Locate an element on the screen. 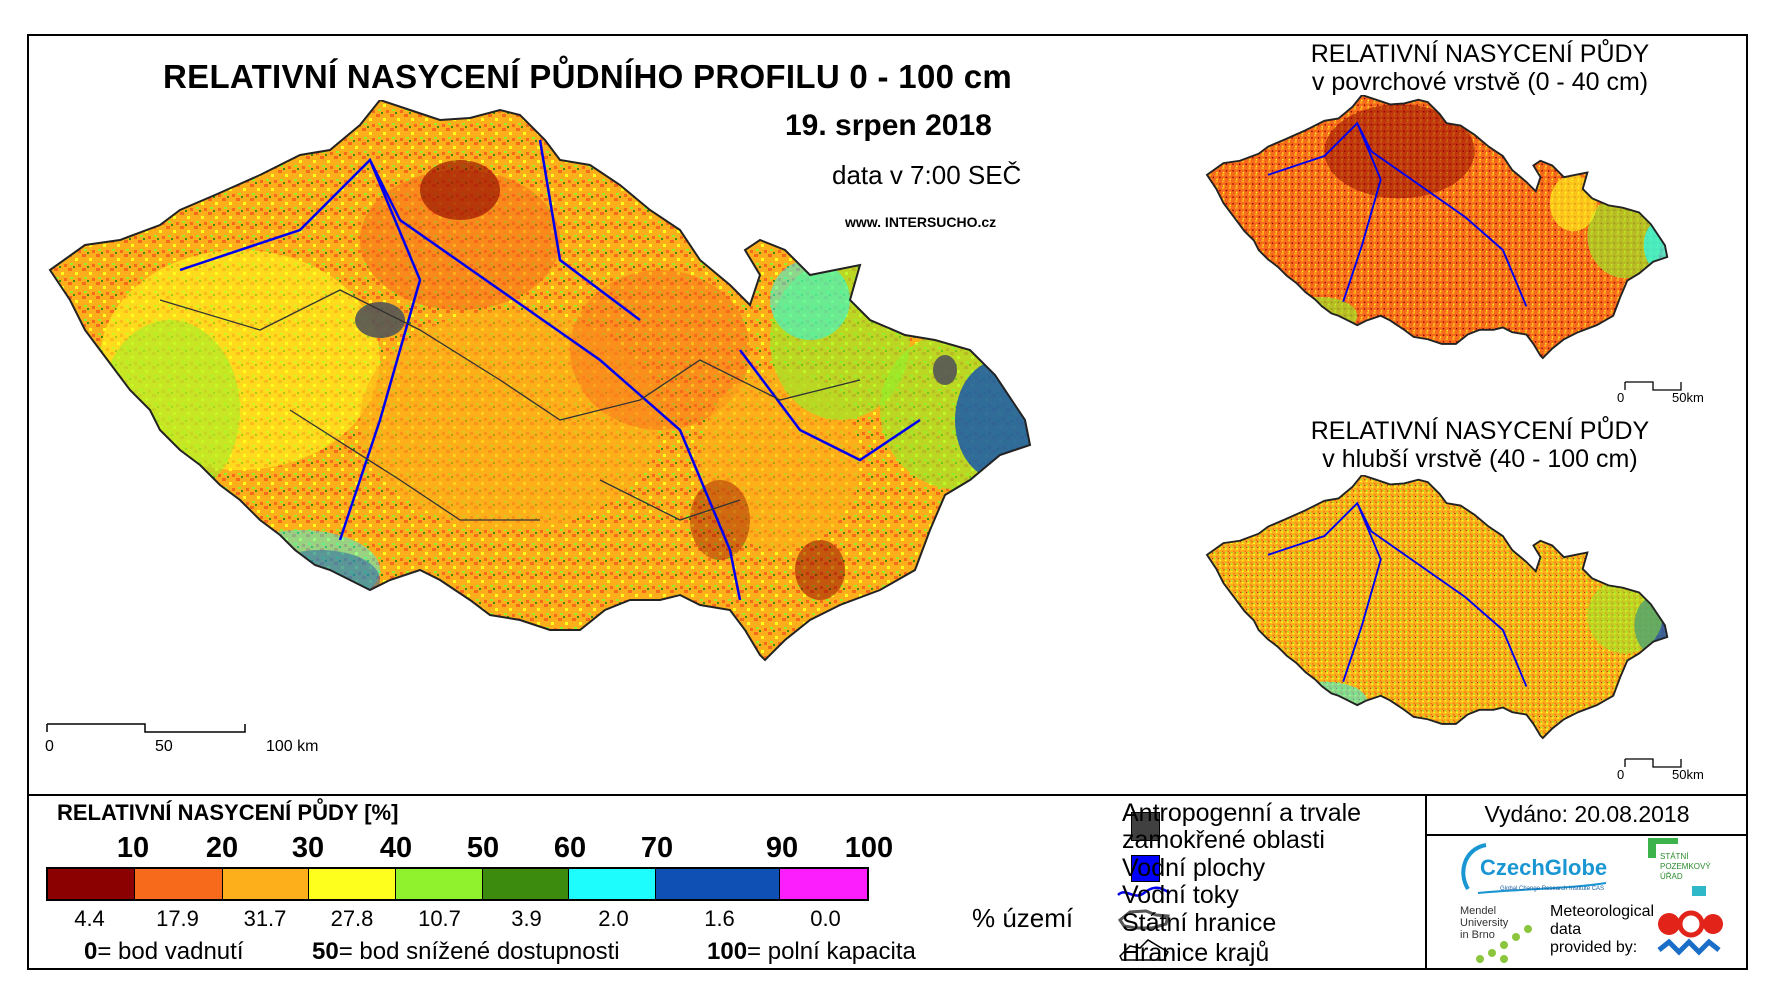 The height and width of the screenshot is (1003, 1772). source-url: www. INTERSUCHO.cz is located at coordinates (920, 222).